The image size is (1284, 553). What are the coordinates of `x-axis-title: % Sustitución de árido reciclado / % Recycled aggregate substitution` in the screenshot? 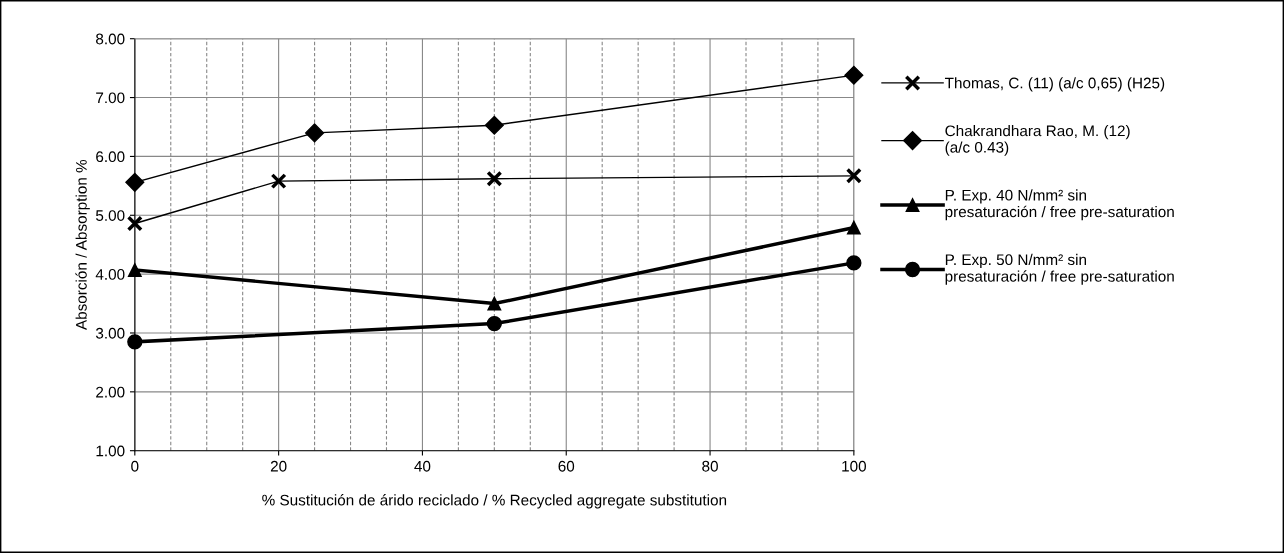 It's located at (494, 501).